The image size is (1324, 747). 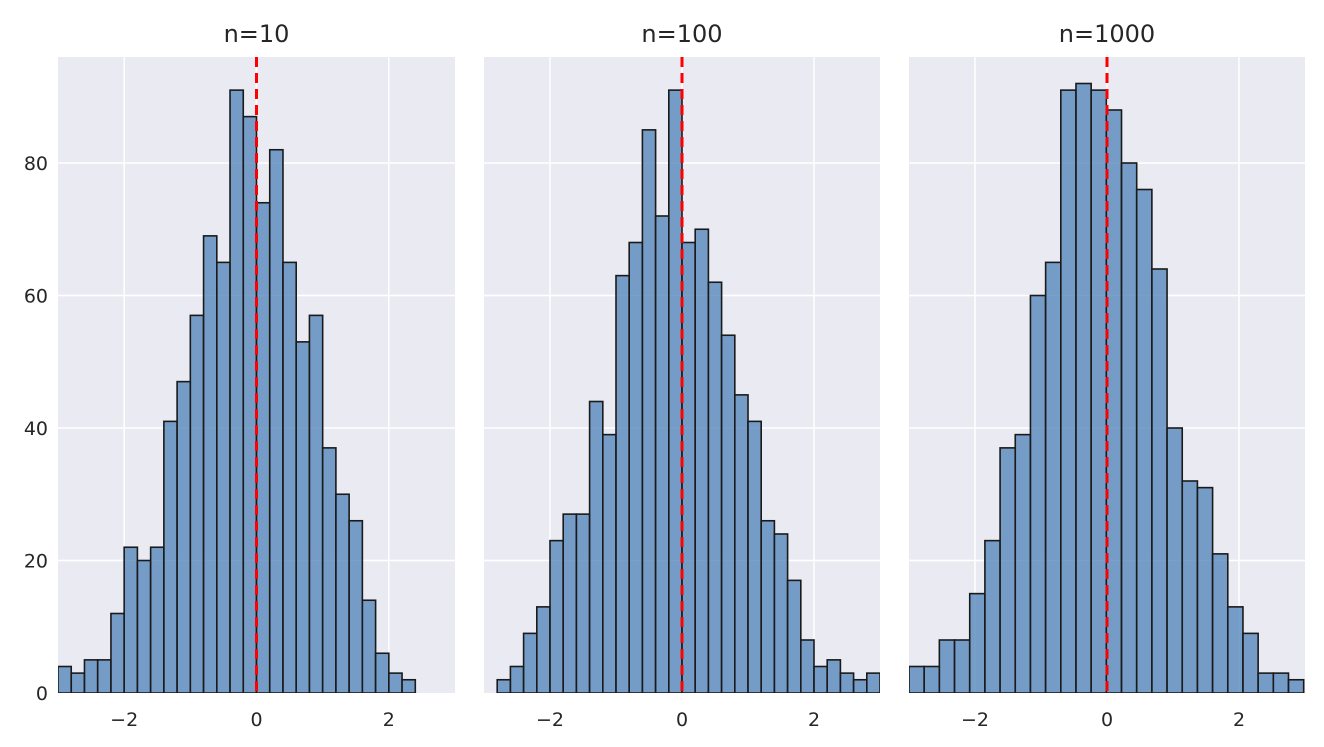 What do you see at coordinates (36, 429) in the screenshot?
I see `y-tick-label: 40` at bounding box center [36, 429].